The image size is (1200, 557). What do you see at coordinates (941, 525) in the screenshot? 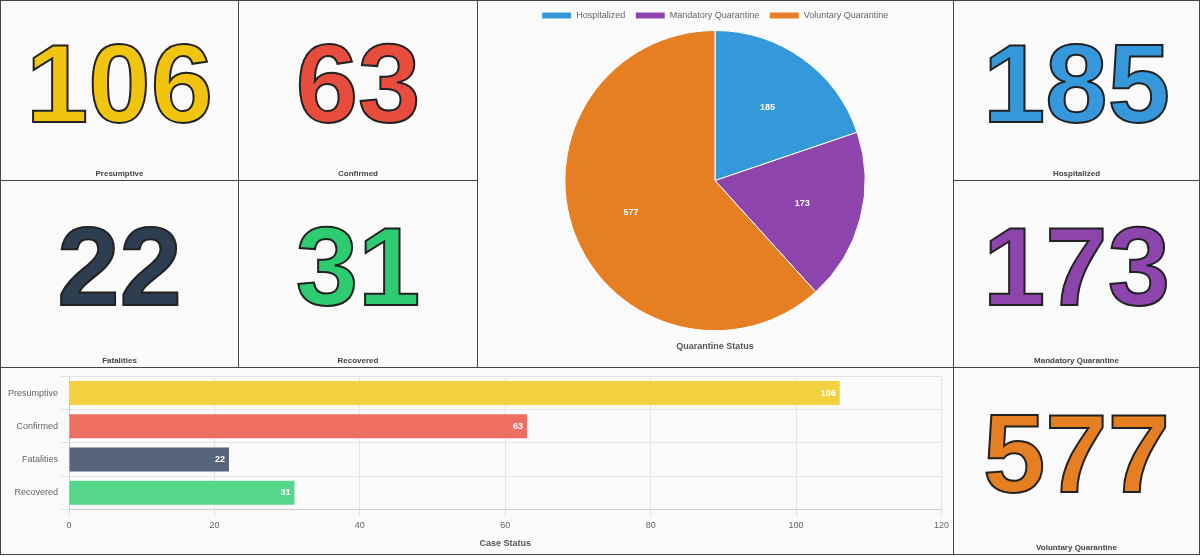
I see `x-tick-label: 120` at bounding box center [941, 525].